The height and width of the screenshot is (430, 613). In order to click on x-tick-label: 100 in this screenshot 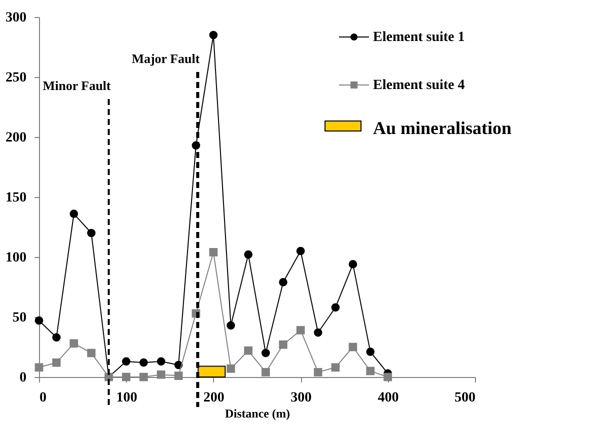, I will do `click(127, 398)`.